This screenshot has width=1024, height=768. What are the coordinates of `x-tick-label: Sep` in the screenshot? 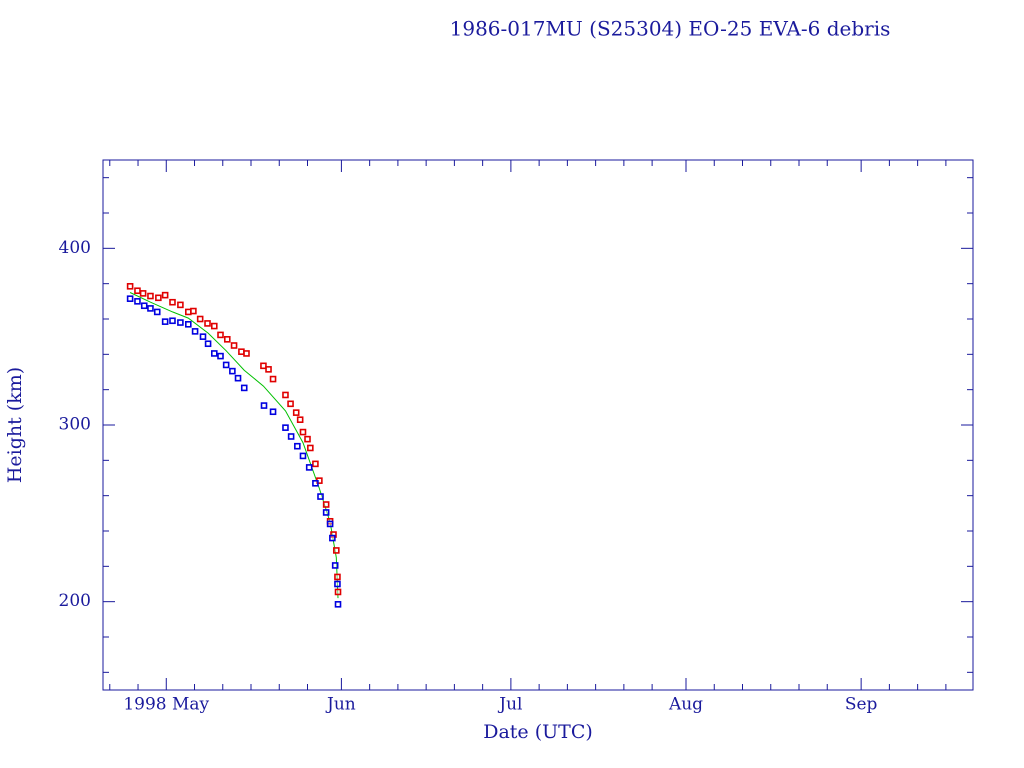 It's located at (861, 705).